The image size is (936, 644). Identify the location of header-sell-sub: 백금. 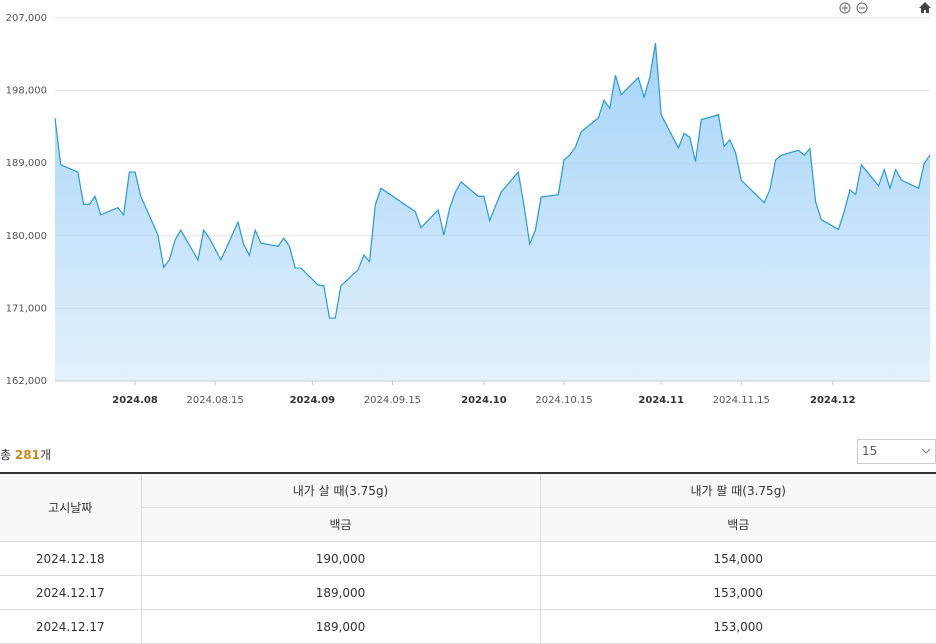
(737, 524).